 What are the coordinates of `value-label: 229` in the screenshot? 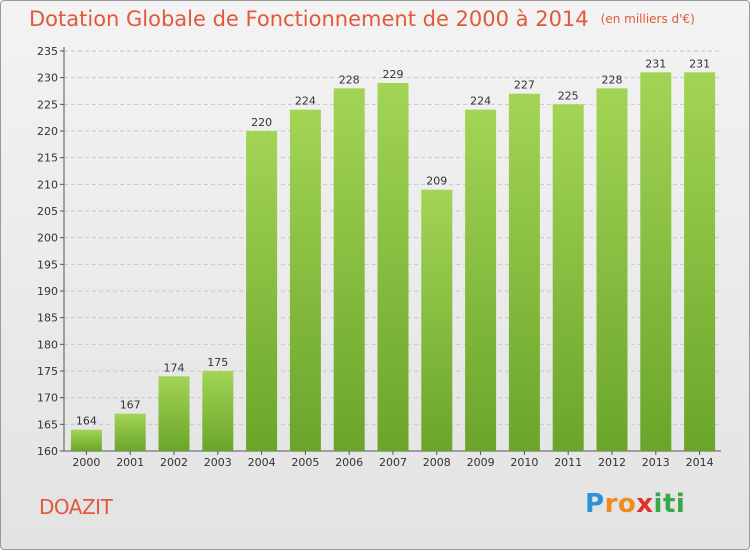 It's located at (393, 74).